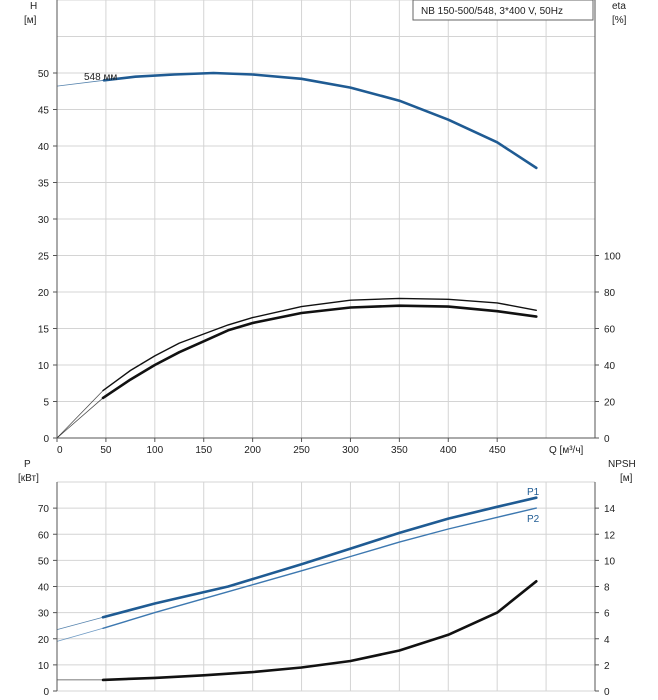  Describe the element at coordinates (60, 450) in the screenshot. I see `x-tick-label: 0` at that location.